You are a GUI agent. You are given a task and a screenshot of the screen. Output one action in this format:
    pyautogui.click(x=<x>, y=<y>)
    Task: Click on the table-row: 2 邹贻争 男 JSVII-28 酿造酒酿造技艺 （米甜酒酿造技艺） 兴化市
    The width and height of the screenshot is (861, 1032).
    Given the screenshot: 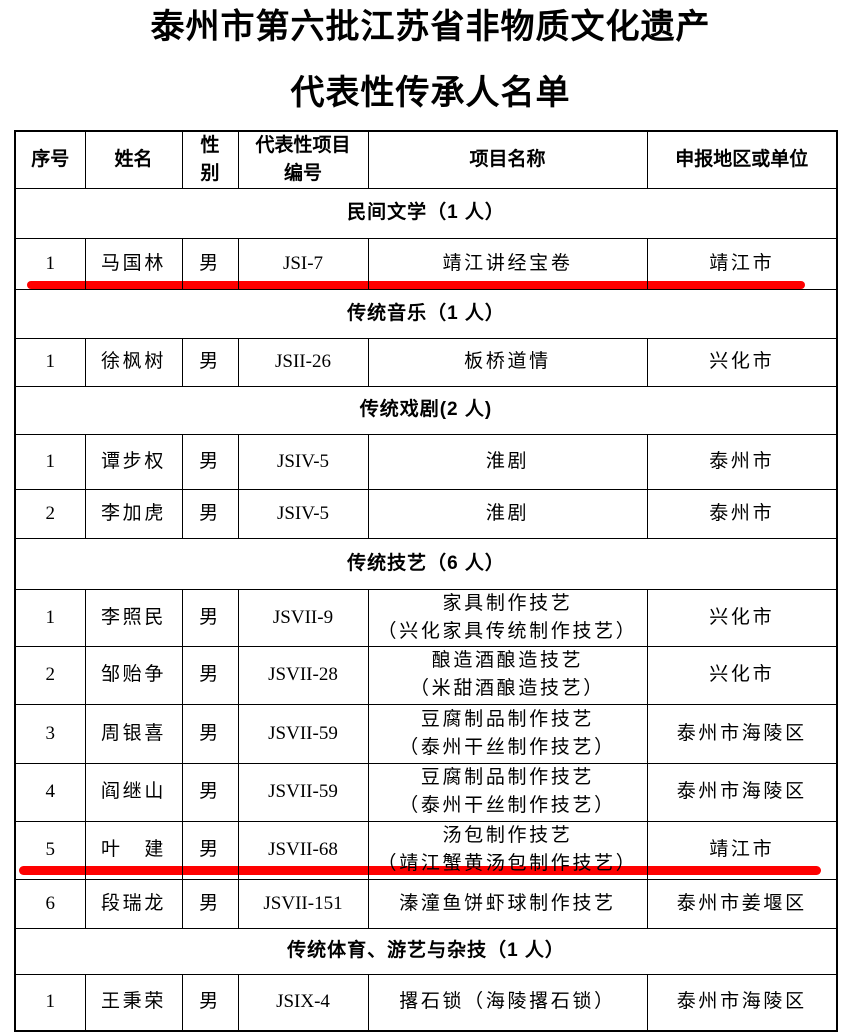 What is the action you would take?
    pyautogui.click(x=426, y=675)
    